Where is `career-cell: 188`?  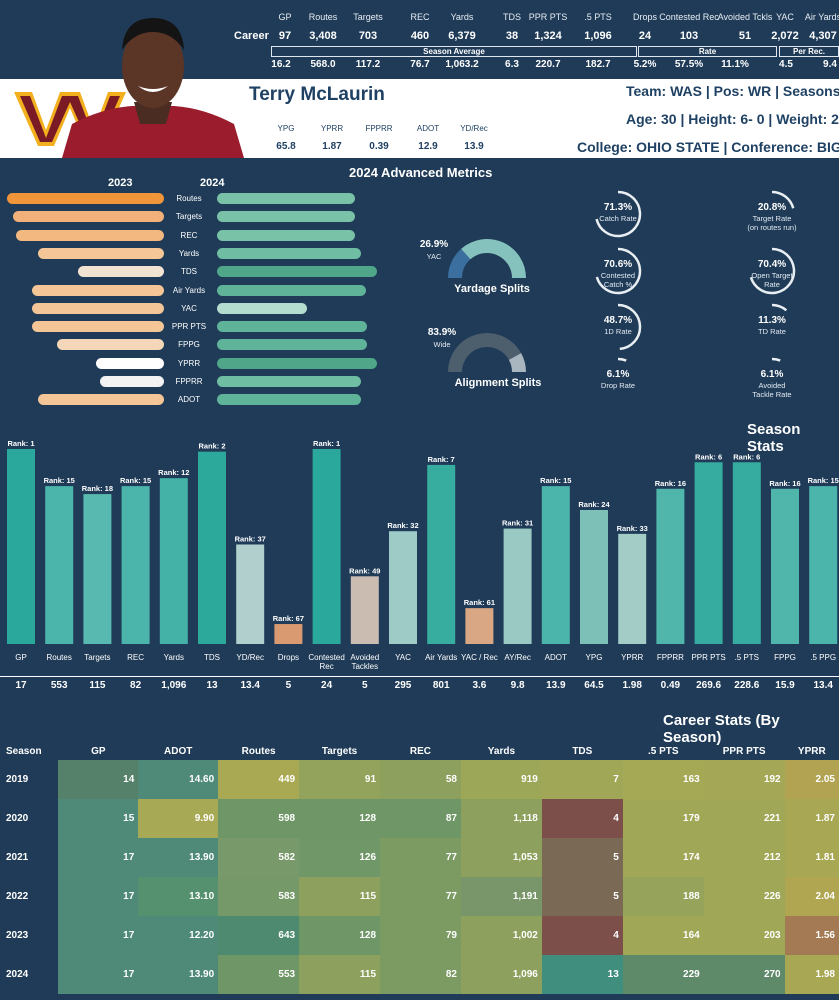
career-cell: 188 is located at coordinates (663, 896).